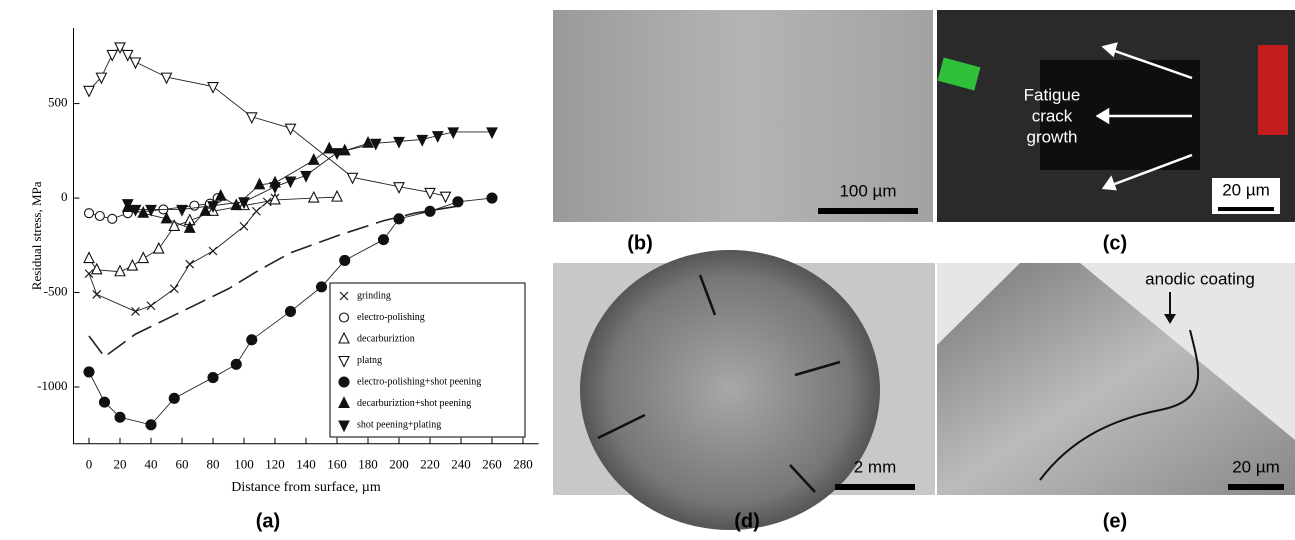 This screenshot has width=1295, height=540. I want to click on x-tick-label: 280, so click(523, 464).